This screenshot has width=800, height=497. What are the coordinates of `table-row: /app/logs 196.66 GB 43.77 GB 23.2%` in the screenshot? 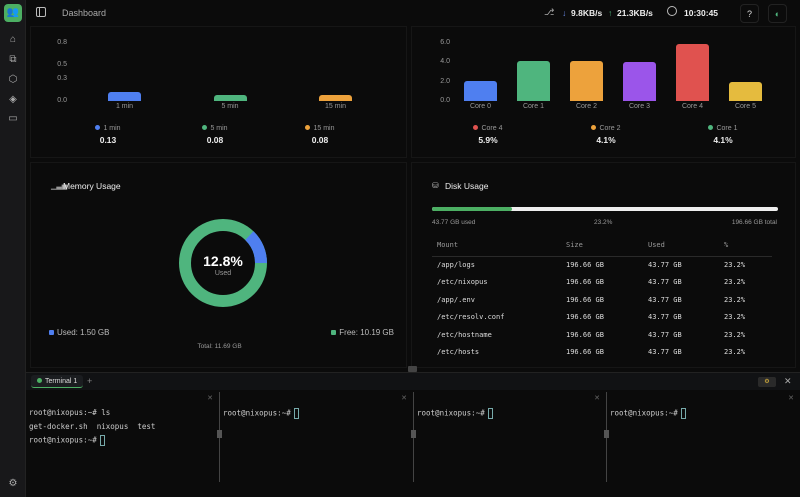 It's located at (602, 265).